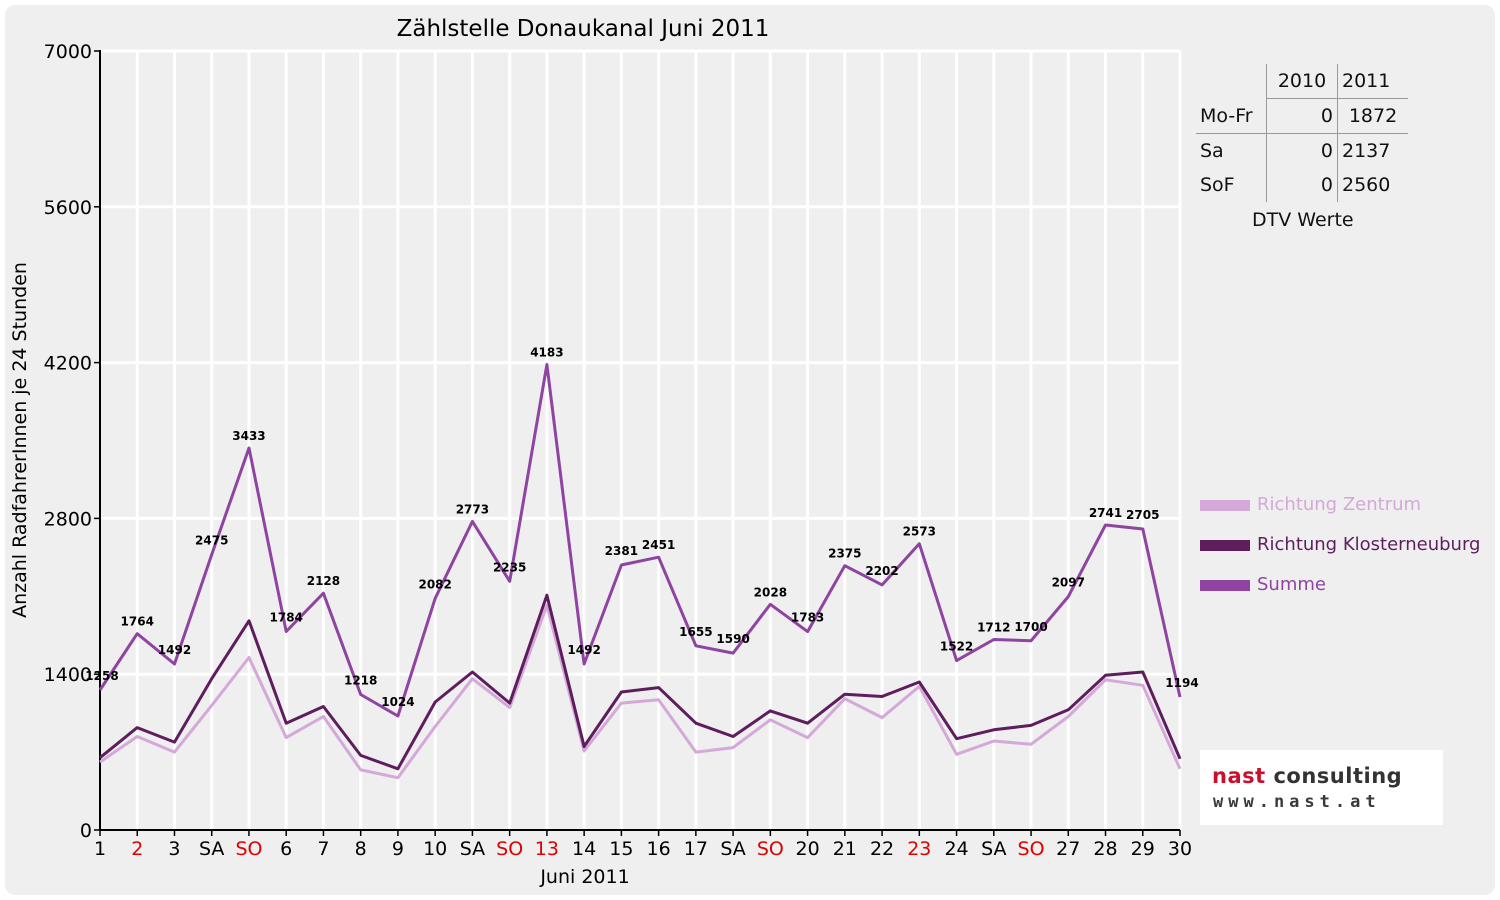 The width and height of the screenshot is (1500, 900). I want to click on y-axis: 0 1400 2800 4200 5600 7000, so click(72, 441).